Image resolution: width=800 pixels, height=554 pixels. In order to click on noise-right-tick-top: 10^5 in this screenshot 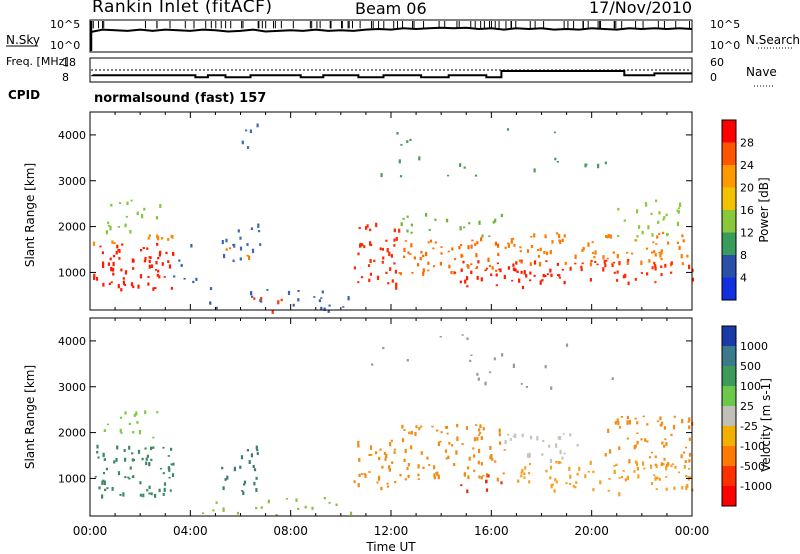, I will do `click(725, 24)`.